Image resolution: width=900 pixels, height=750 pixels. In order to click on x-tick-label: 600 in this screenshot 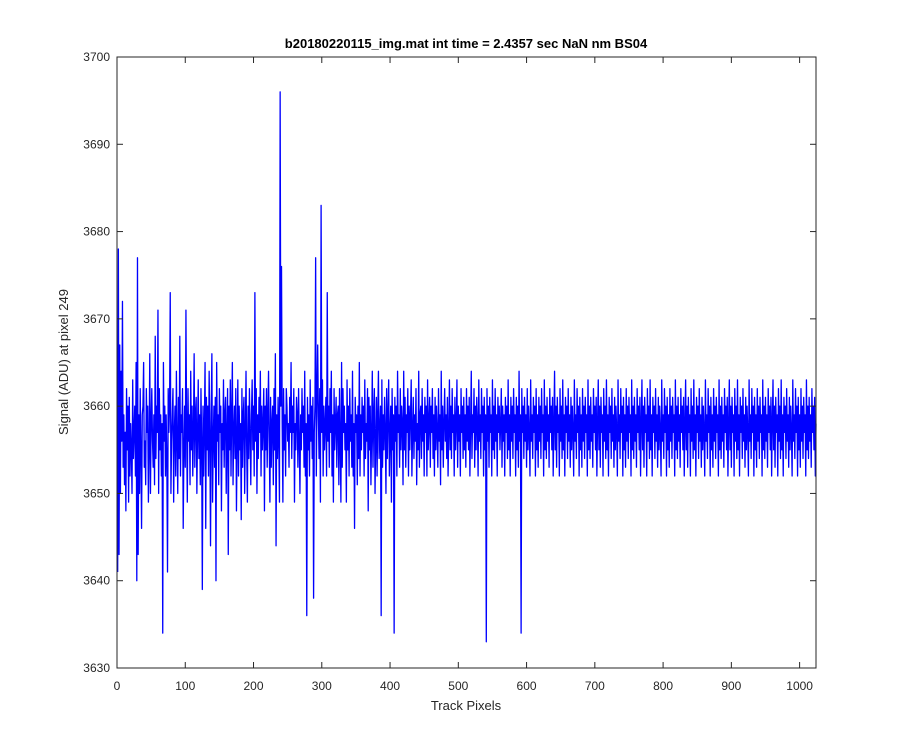, I will do `click(527, 686)`.